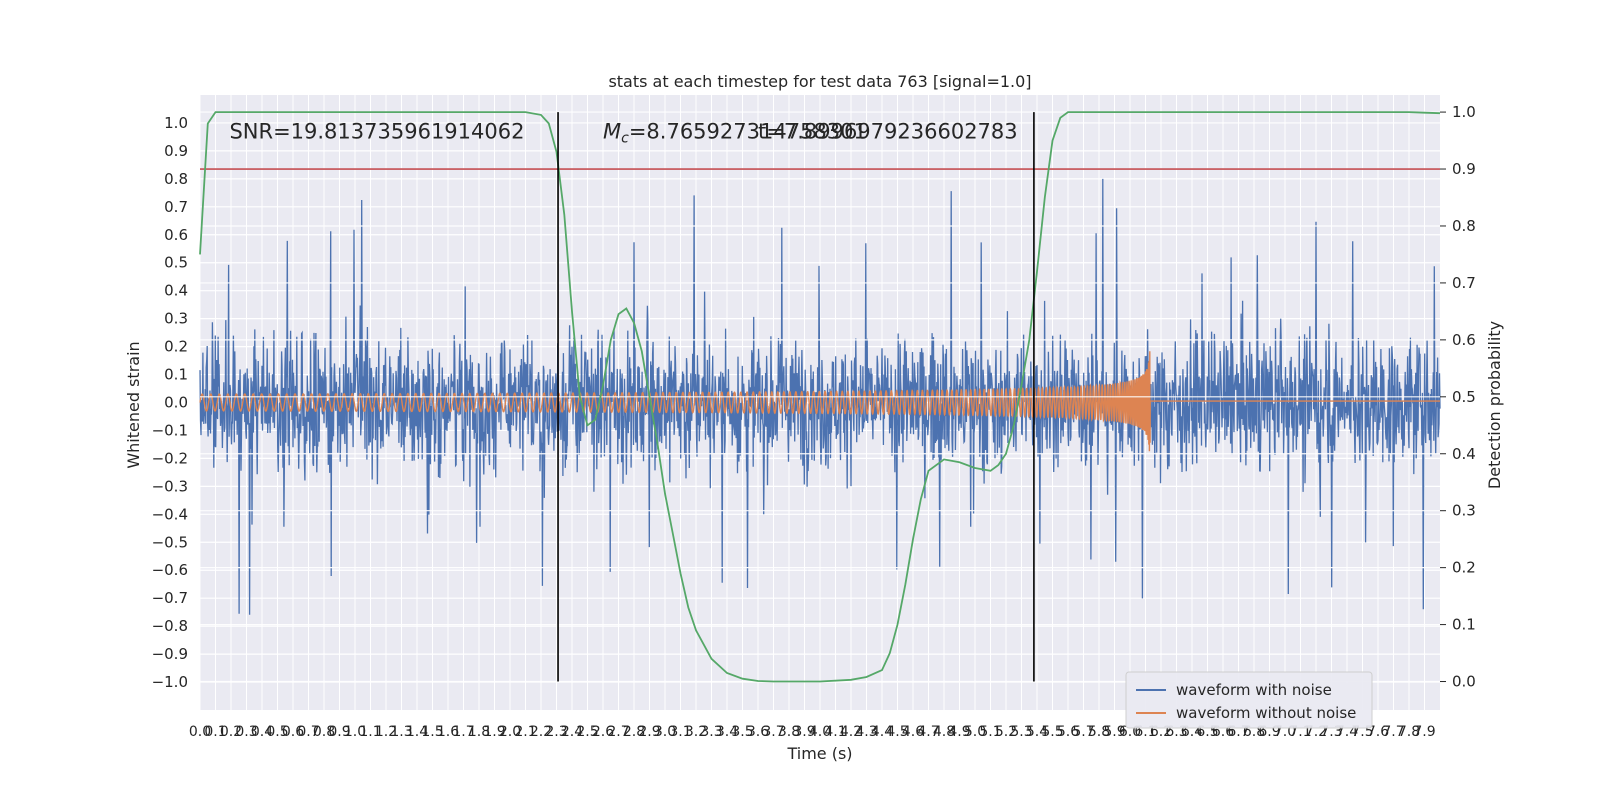 The width and height of the screenshot is (1600, 804). I want to click on y2-tick-label: 0.9, so click(1464, 169).